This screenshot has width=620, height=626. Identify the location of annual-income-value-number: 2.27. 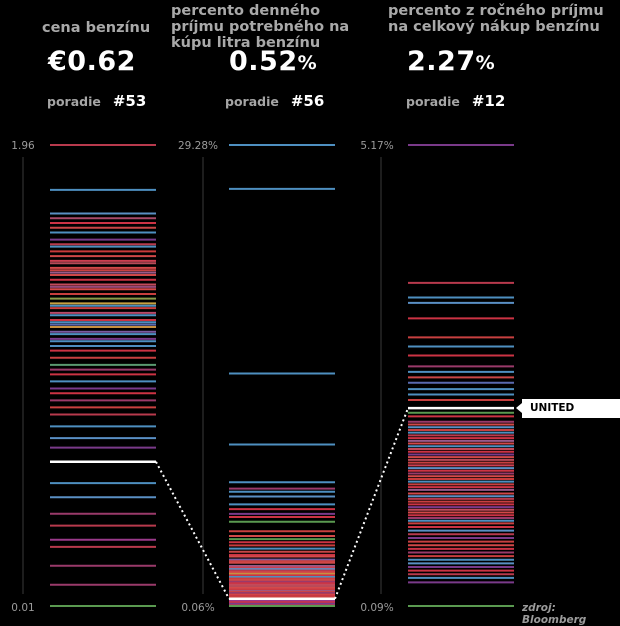
(441, 61).